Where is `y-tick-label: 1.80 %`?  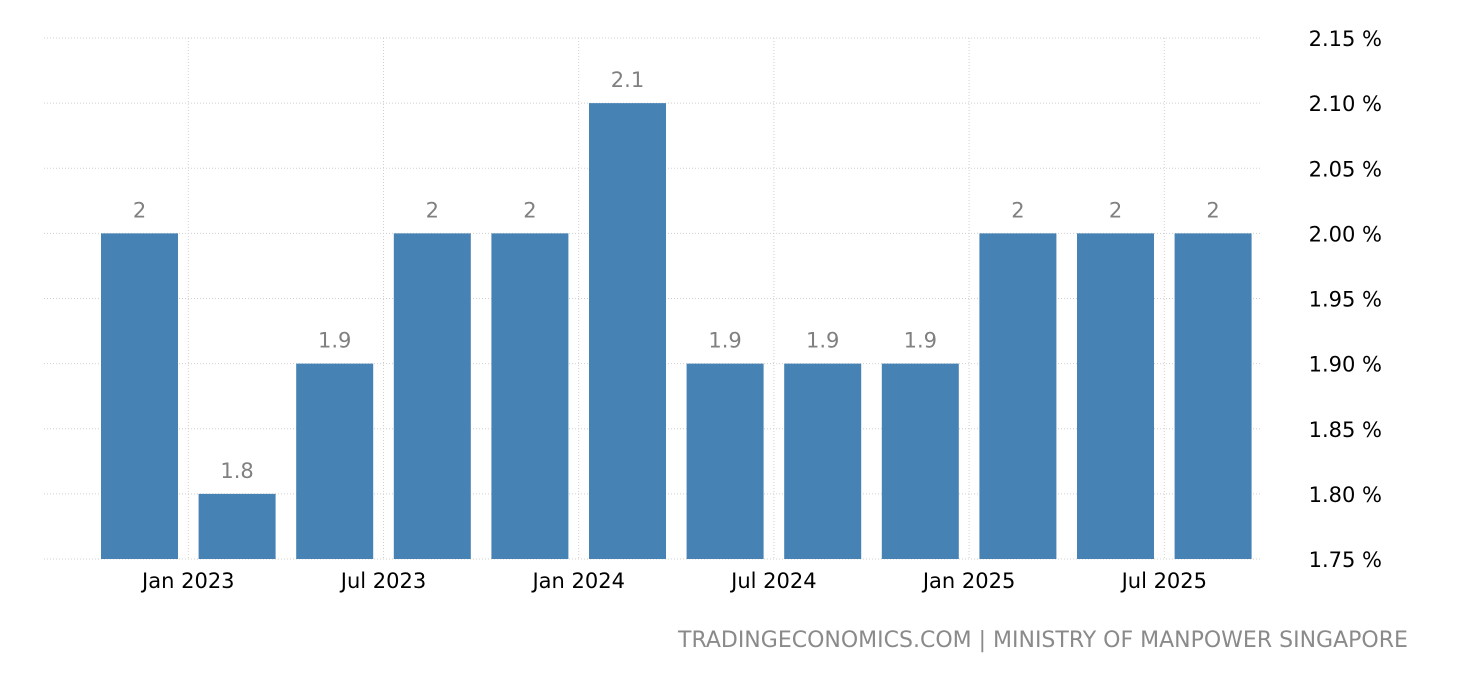 y-tick-label: 1.80 % is located at coordinates (1345, 495).